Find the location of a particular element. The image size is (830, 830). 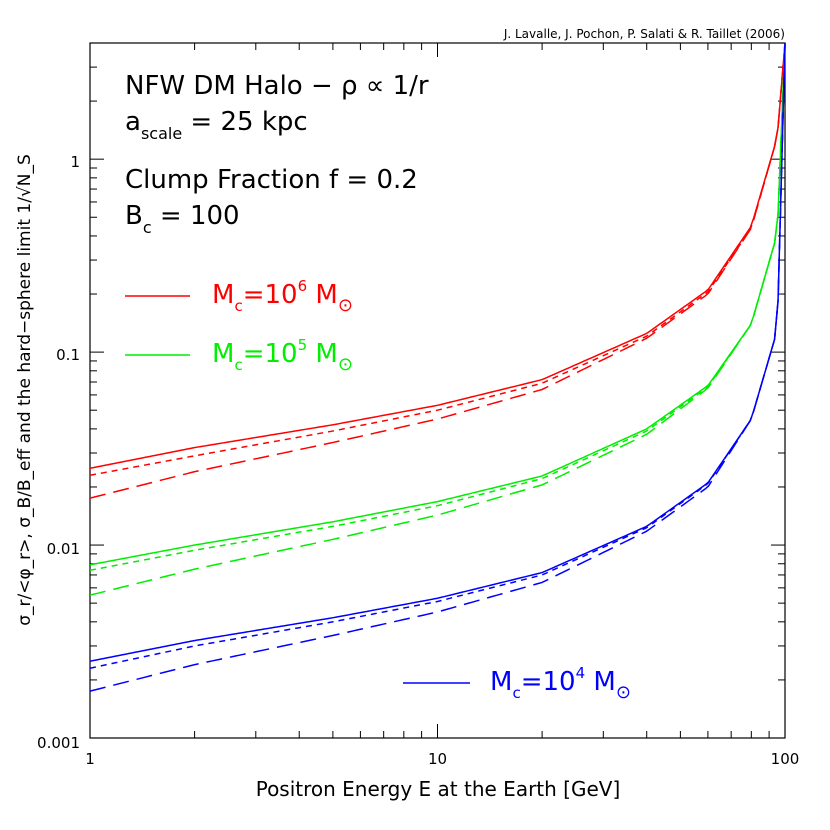

legend-entry-1e5: Mc=105 M⊙ is located at coordinates (239, 355).